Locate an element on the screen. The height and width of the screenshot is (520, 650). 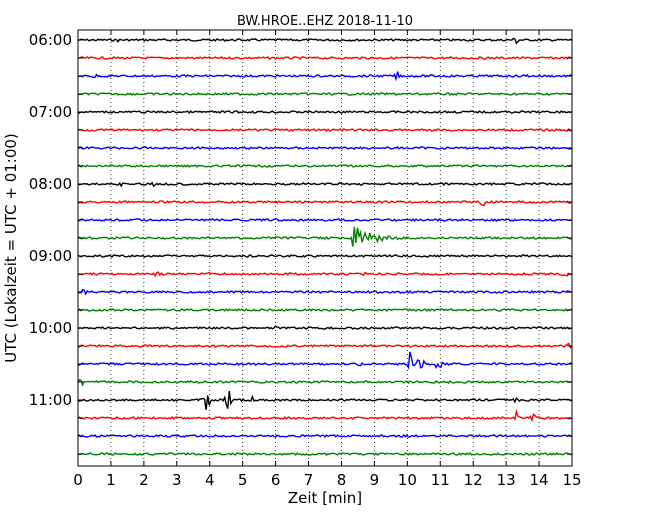
x-tick-label: 10 is located at coordinates (407, 480).